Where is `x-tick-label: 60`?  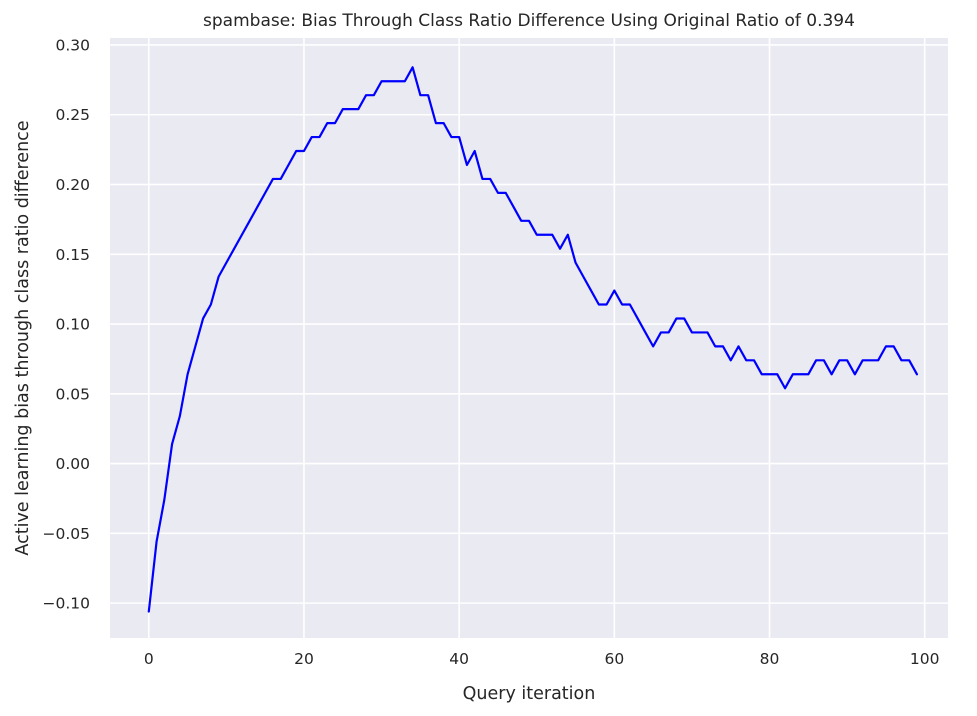
x-tick-label: 60 is located at coordinates (614, 659).